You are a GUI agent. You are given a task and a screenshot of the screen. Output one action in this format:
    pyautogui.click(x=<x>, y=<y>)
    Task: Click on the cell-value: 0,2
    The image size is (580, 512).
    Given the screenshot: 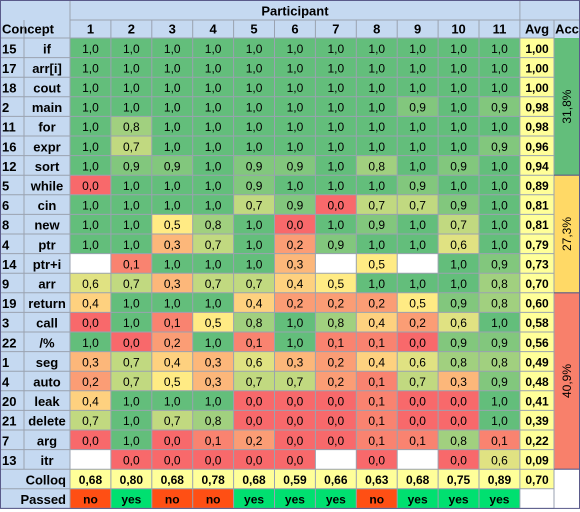 What is the action you would take?
    pyautogui.click(x=336, y=362)
    